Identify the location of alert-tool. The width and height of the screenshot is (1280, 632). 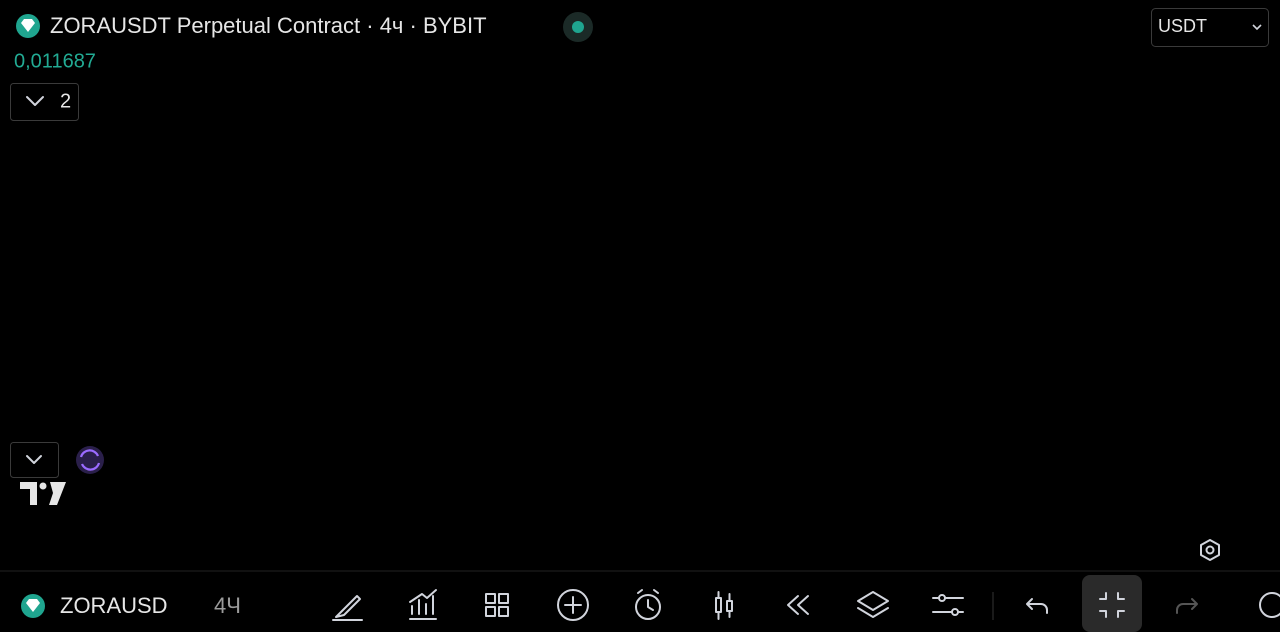
(648, 604).